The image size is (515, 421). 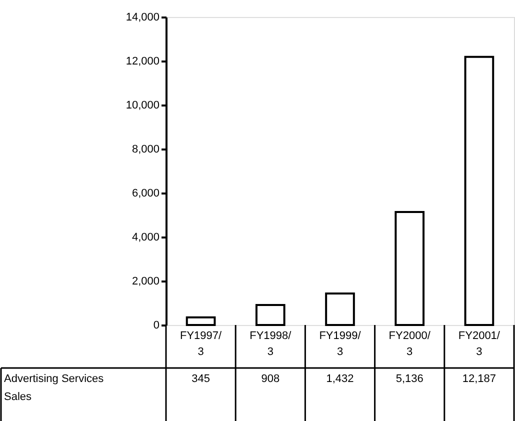 What do you see at coordinates (340, 344) in the screenshot?
I see `x-tick-label: FY1999/3` at bounding box center [340, 344].